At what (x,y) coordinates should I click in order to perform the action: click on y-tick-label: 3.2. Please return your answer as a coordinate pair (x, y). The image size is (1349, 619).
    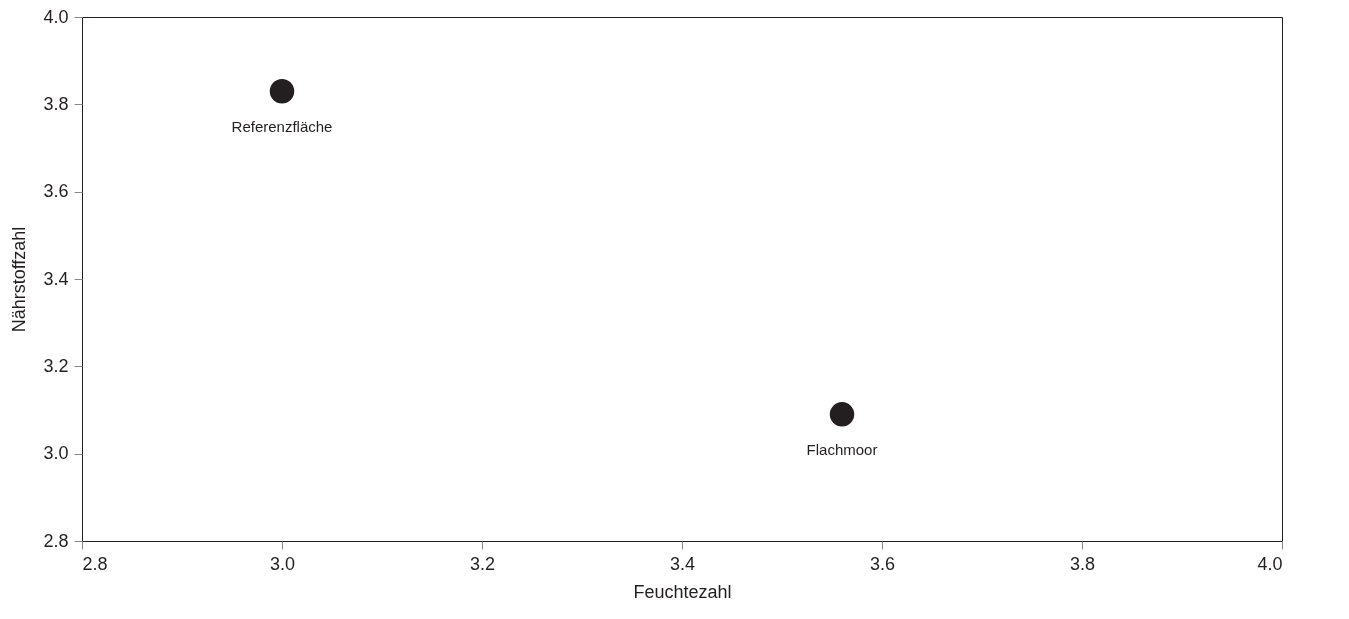
    Looking at the image, I should click on (56, 365).